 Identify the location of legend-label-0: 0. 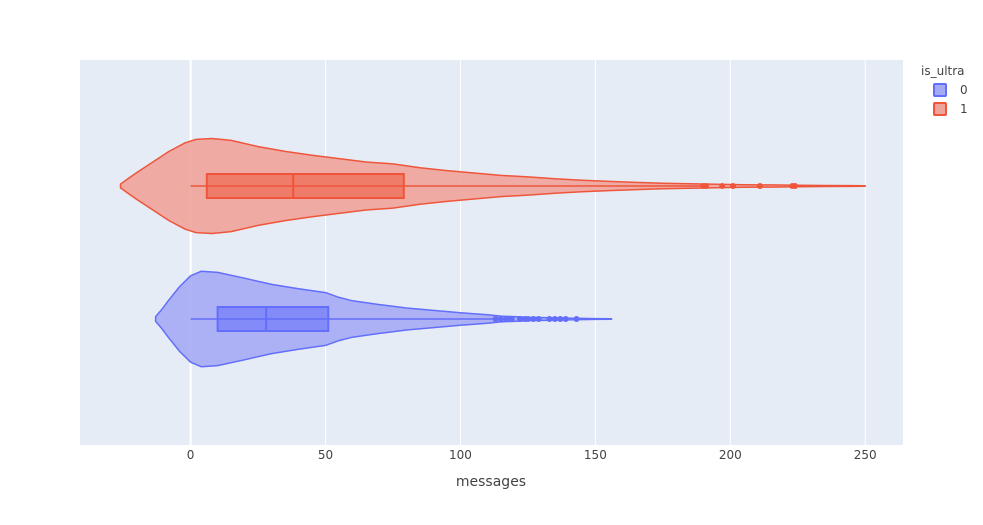
(964, 90).